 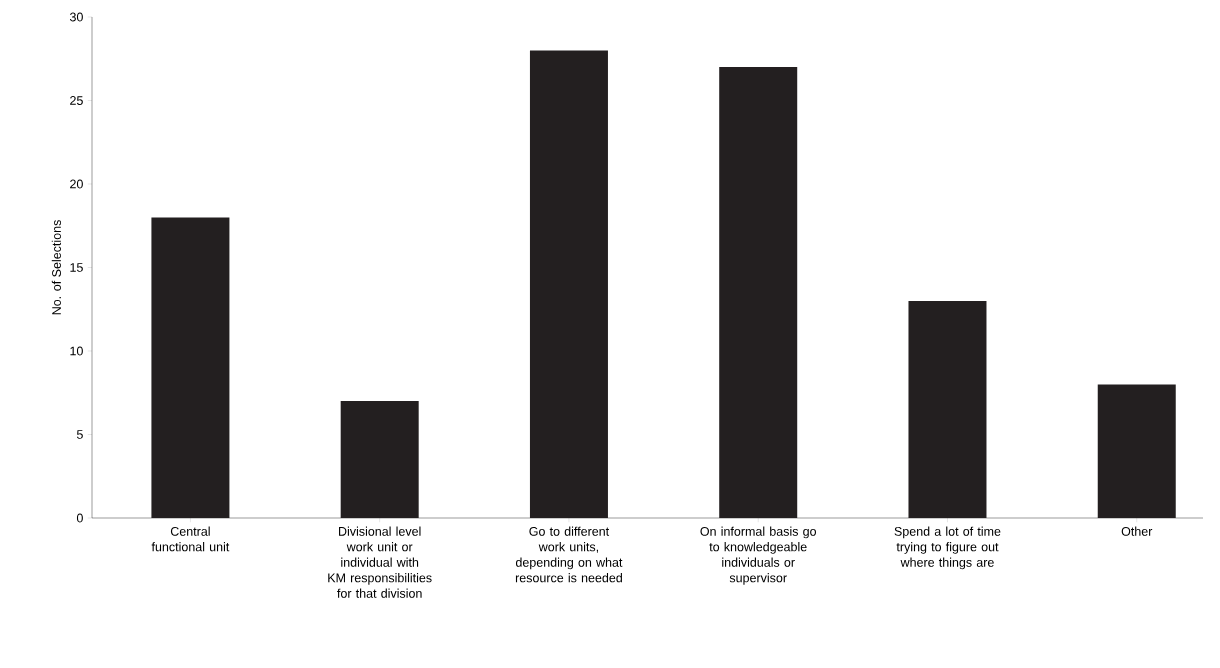 I want to click on y-tick-label: 30, so click(x=76, y=17).